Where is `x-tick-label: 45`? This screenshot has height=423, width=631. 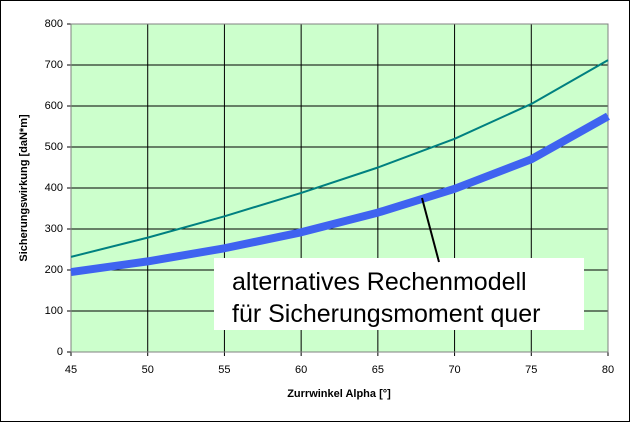
x-tick-label: 45 is located at coordinates (71, 370).